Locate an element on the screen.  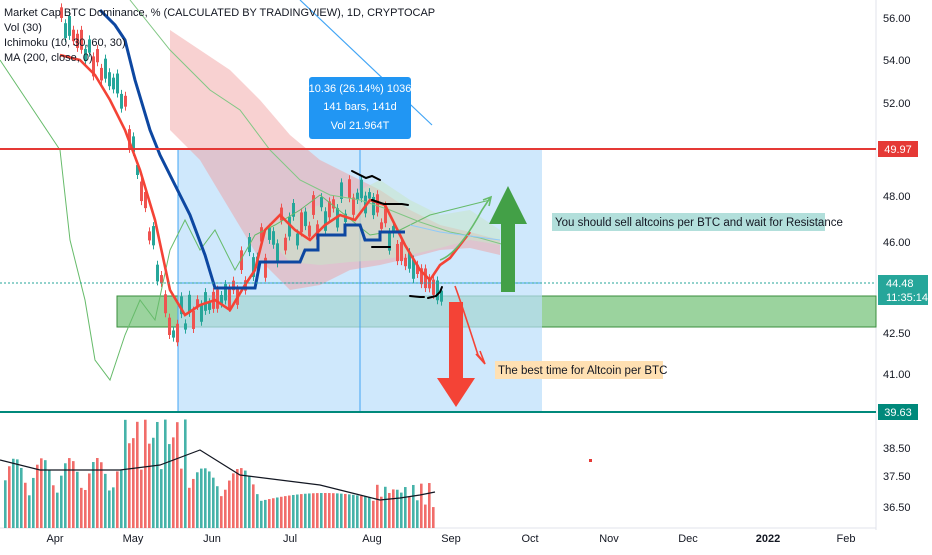
volume-bars is located at coordinates (219, 473).